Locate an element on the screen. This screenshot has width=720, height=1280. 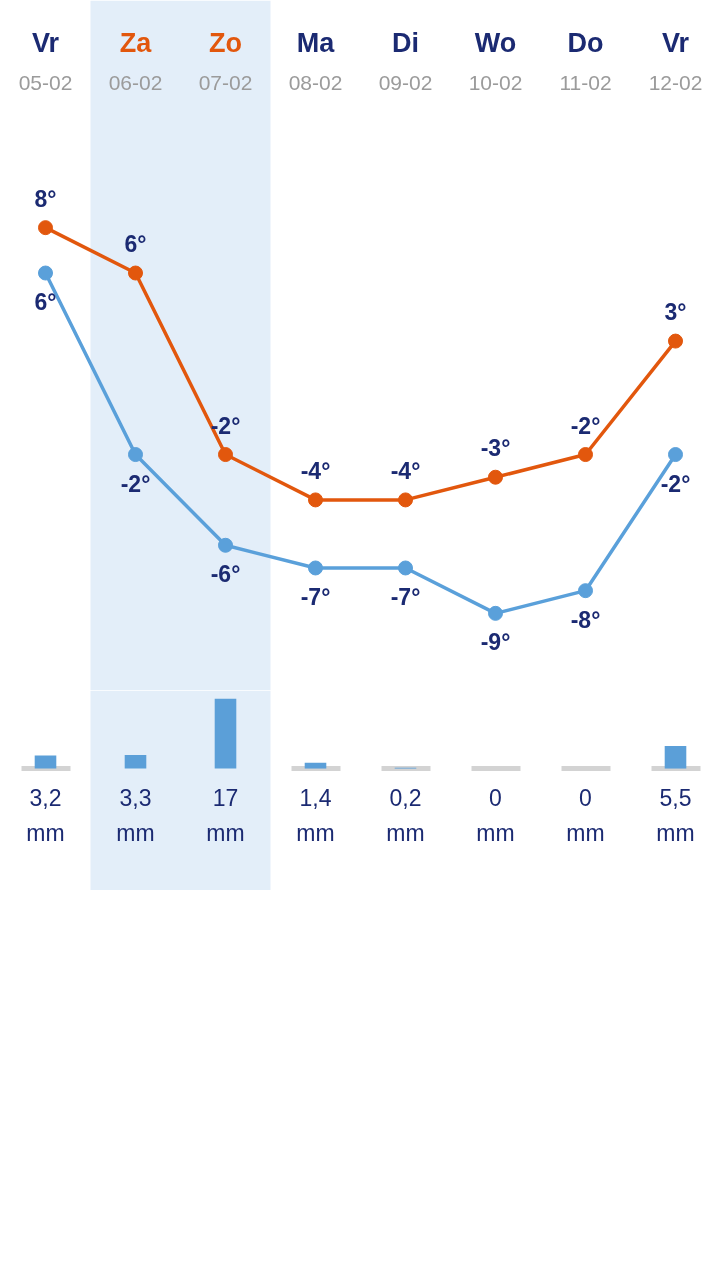
data-label: 3,3 mm is located at coordinates (135, 815).